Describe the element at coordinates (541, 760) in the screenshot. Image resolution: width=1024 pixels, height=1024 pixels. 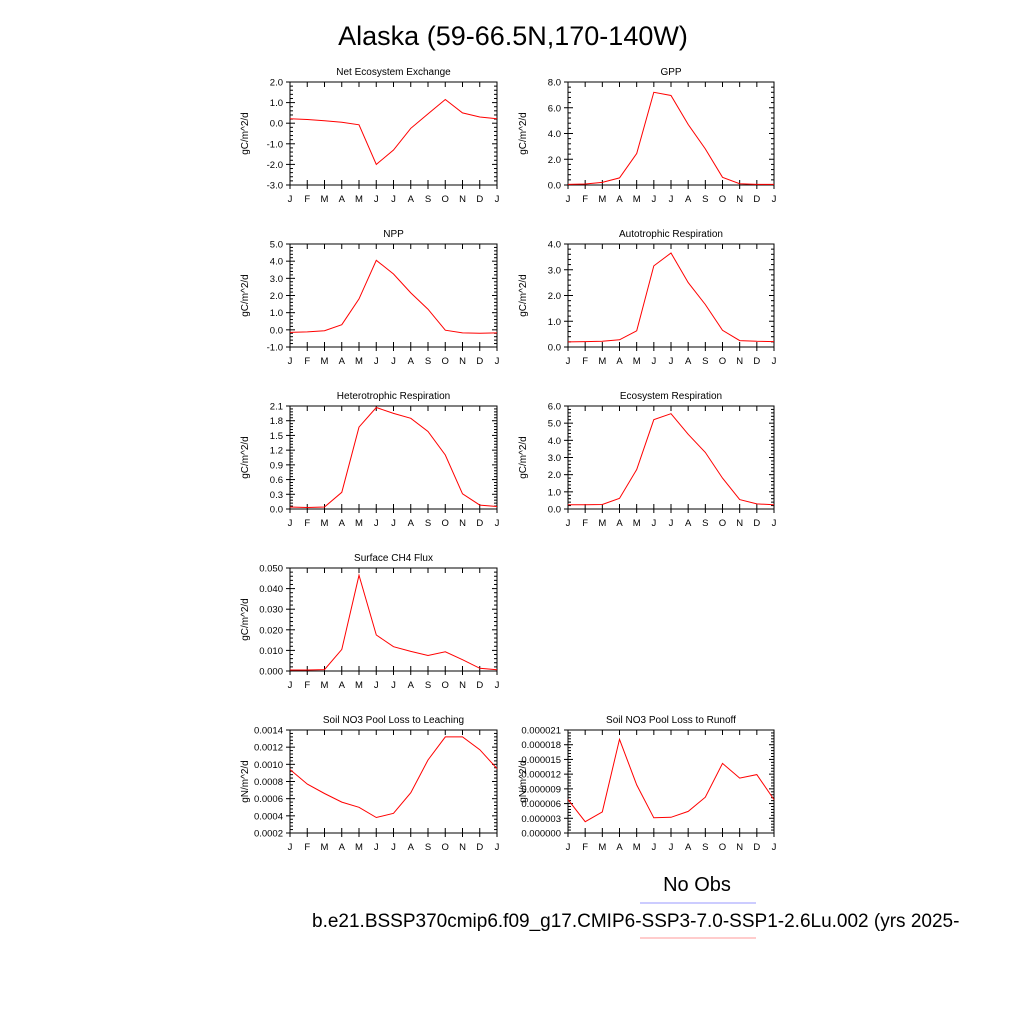
I see `y-tick-label: 0.000015` at that location.